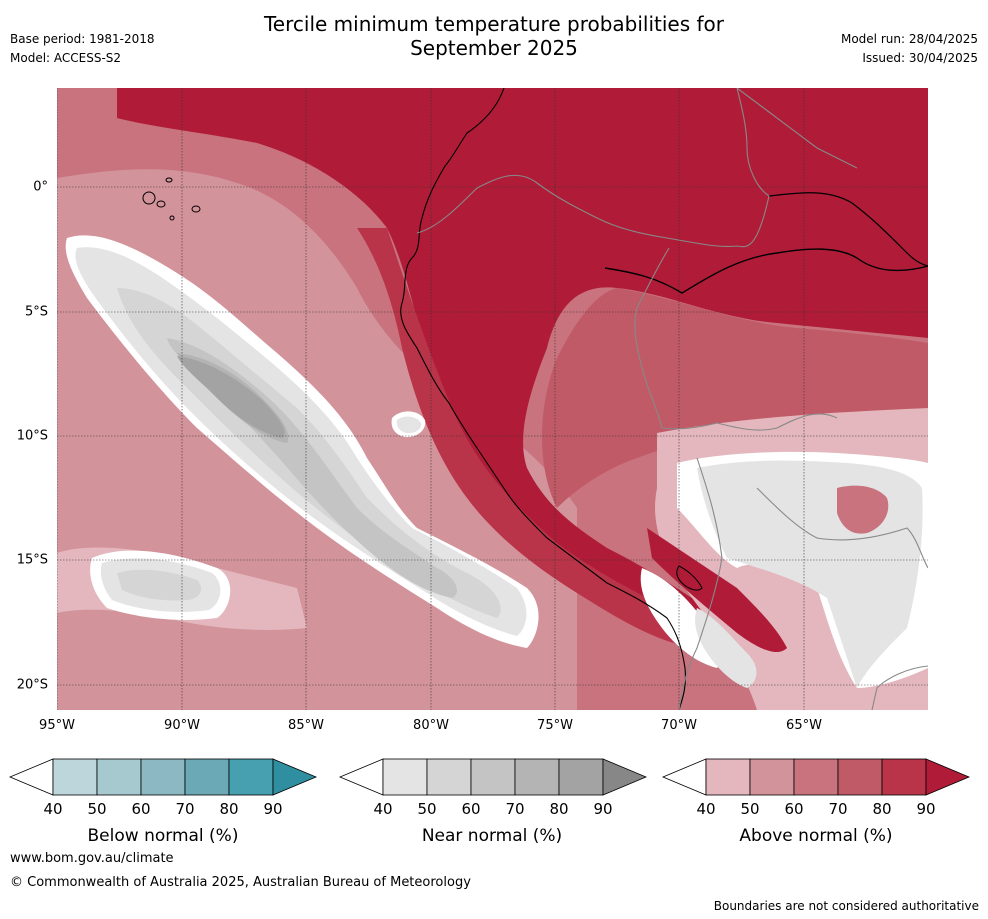 This screenshot has width=988, height=919. What do you see at coordinates (31, 777) in the screenshot?
I see `below-arrow-low` at bounding box center [31, 777].